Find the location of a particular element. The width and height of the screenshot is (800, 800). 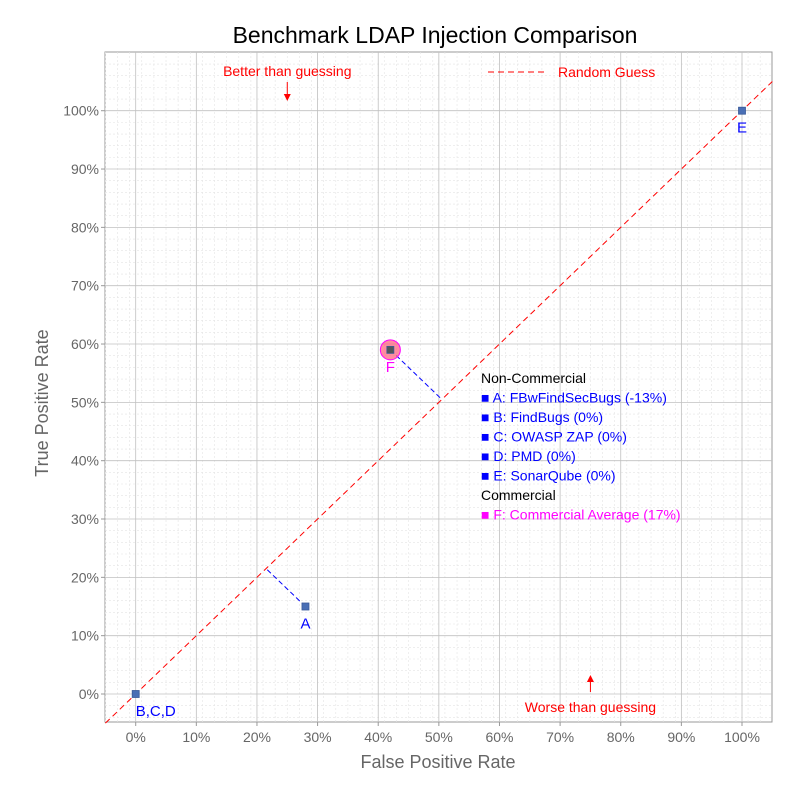

y-tick-label: 10% is located at coordinates (85, 636).